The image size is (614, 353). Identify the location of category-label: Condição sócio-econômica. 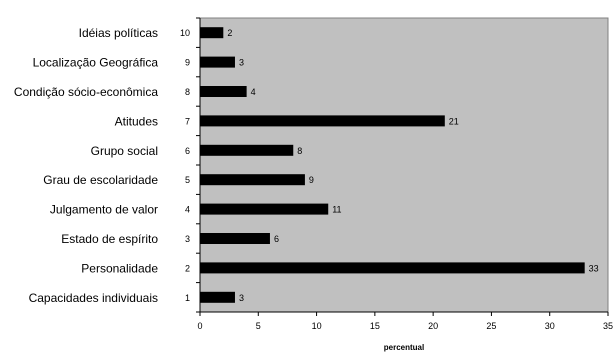
(86, 92).